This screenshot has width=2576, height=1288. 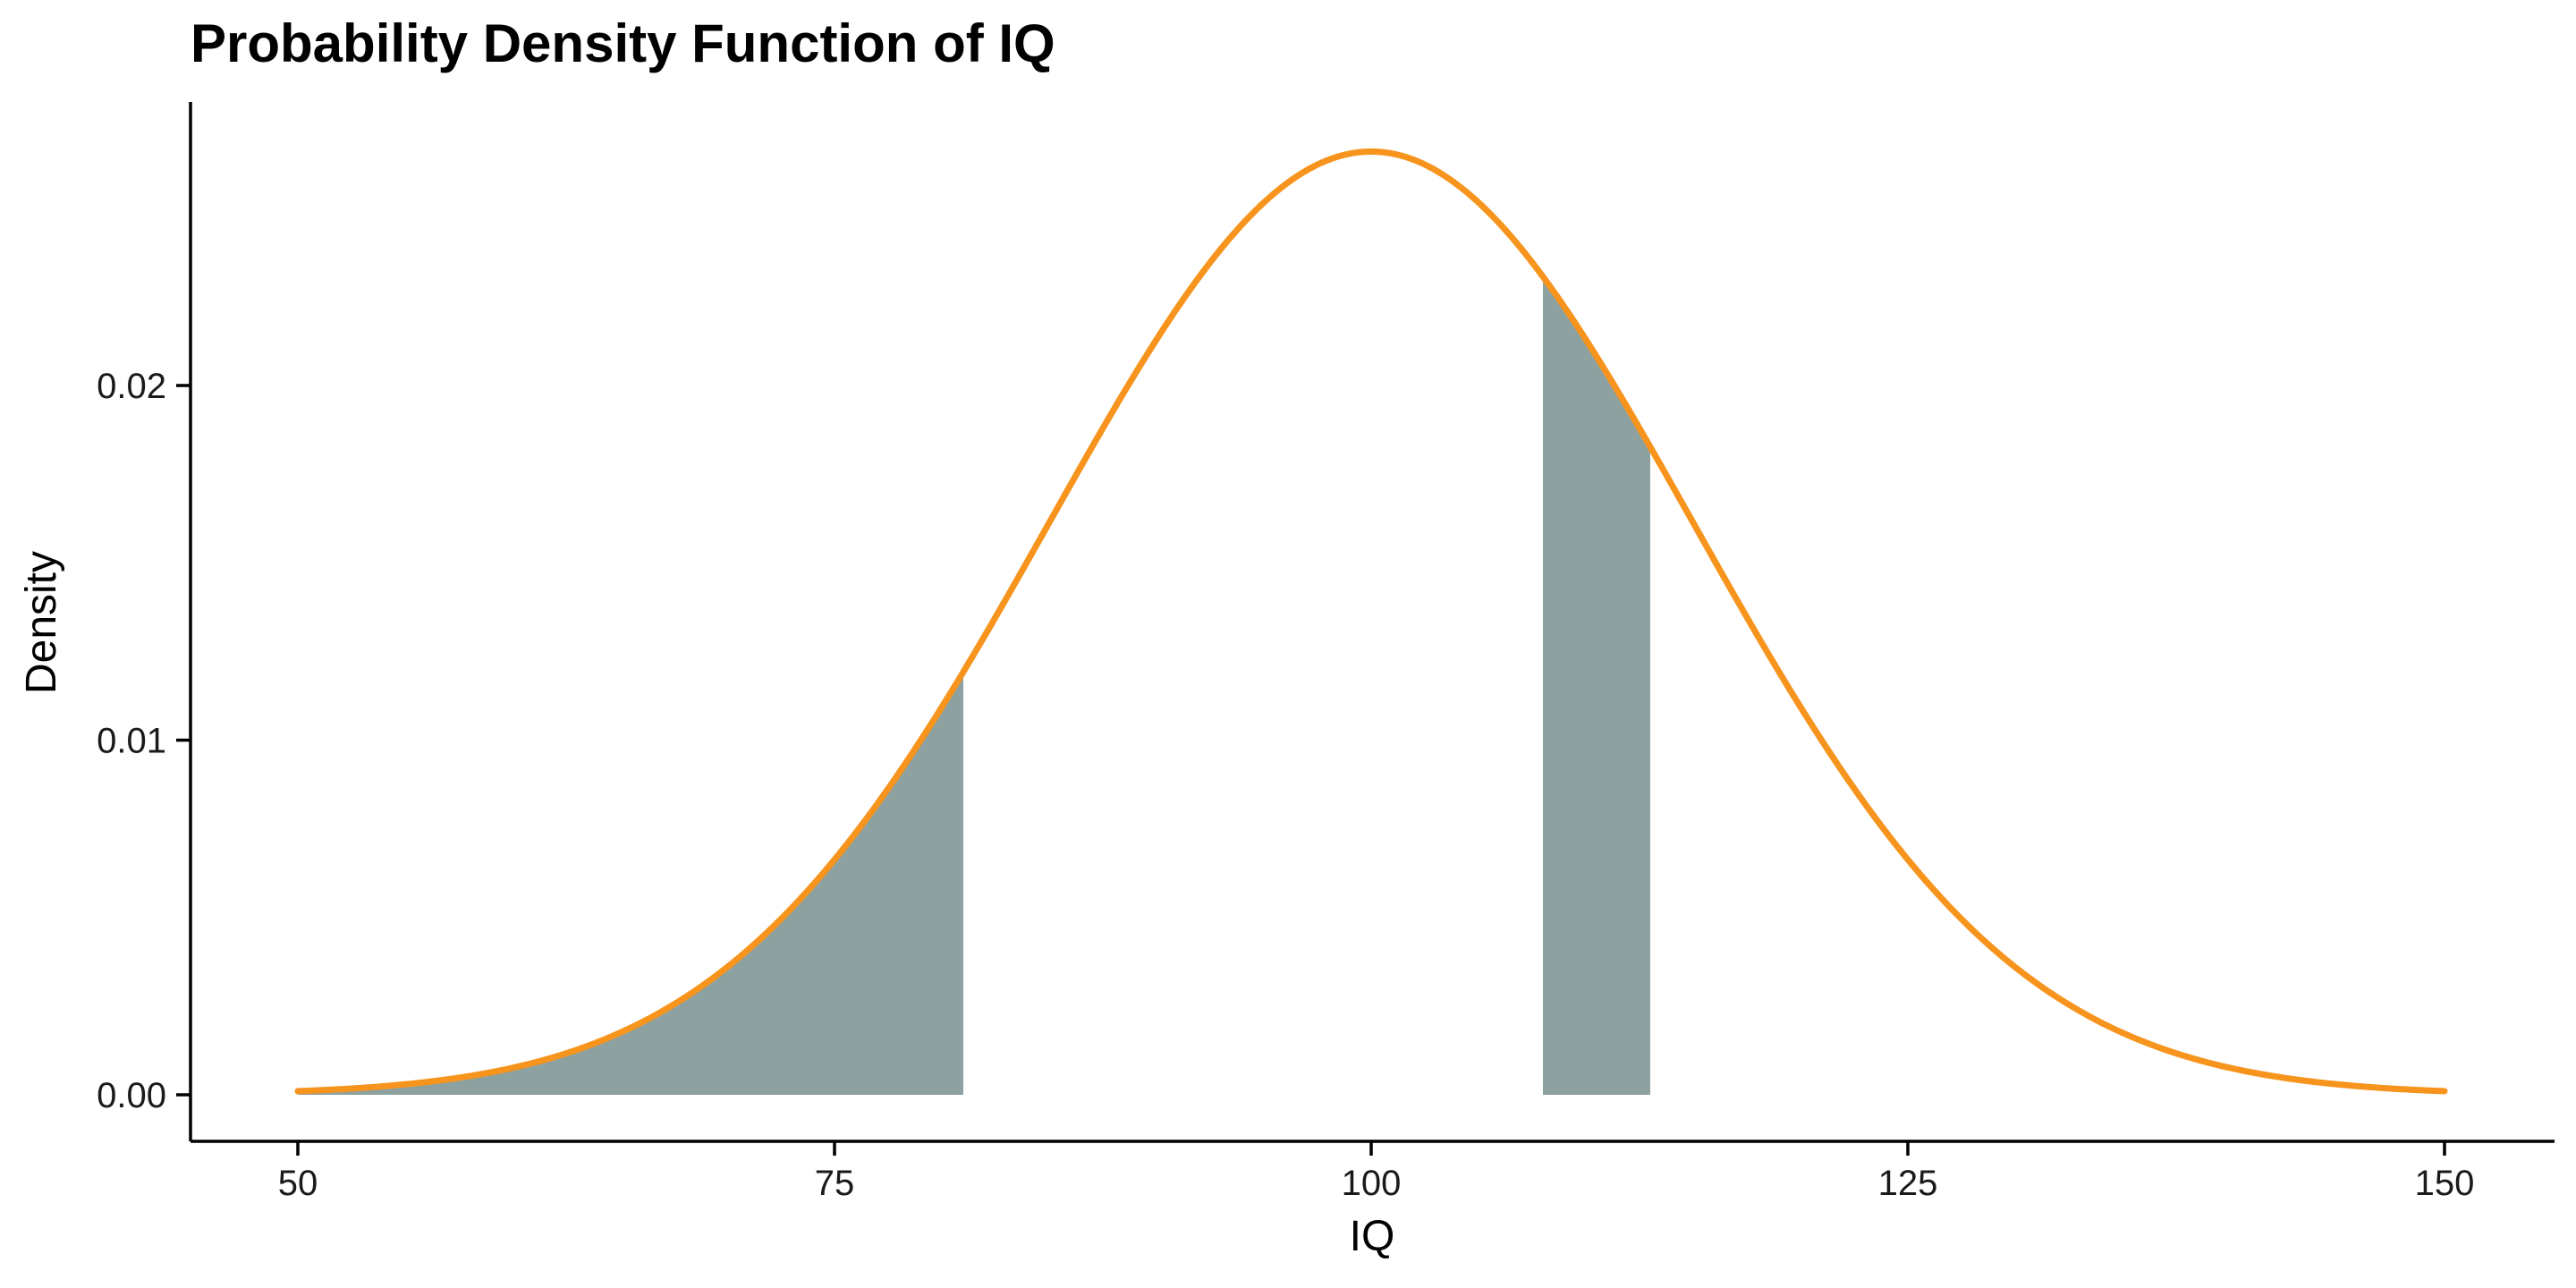 I want to click on x-tick-label: 75, so click(x=835, y=1183).